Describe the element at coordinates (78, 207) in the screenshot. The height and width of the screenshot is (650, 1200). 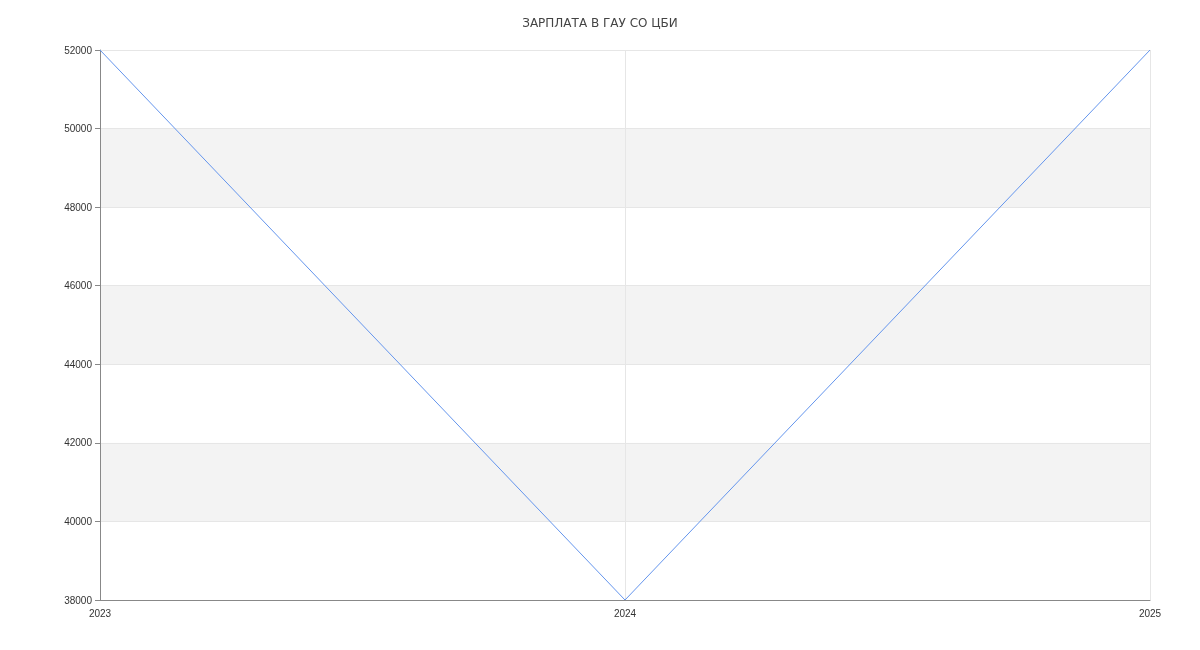
I see `y-tick-label: 48000` at that location.